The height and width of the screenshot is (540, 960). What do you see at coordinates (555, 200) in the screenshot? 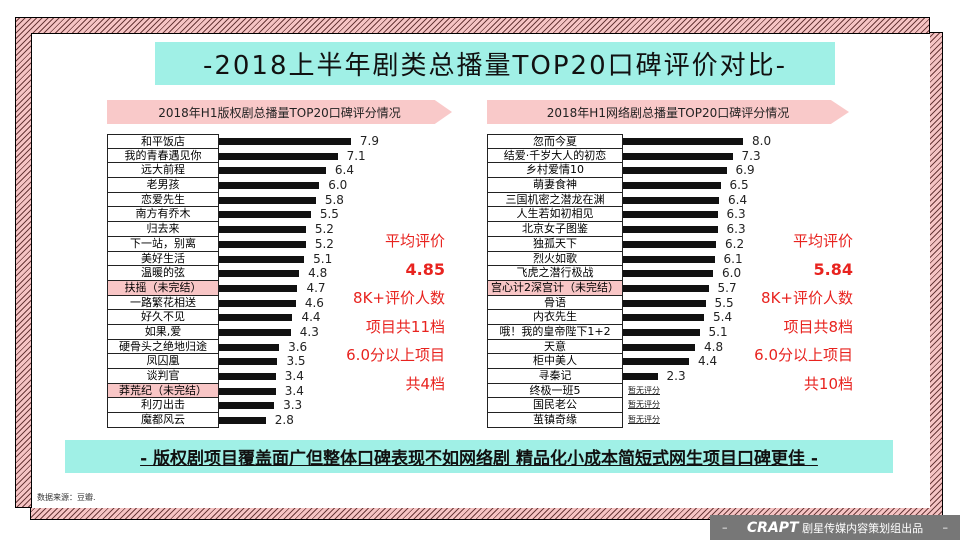
I see `row-label: 三国机密之潜龙在渊` at bounding box center [555, 200].